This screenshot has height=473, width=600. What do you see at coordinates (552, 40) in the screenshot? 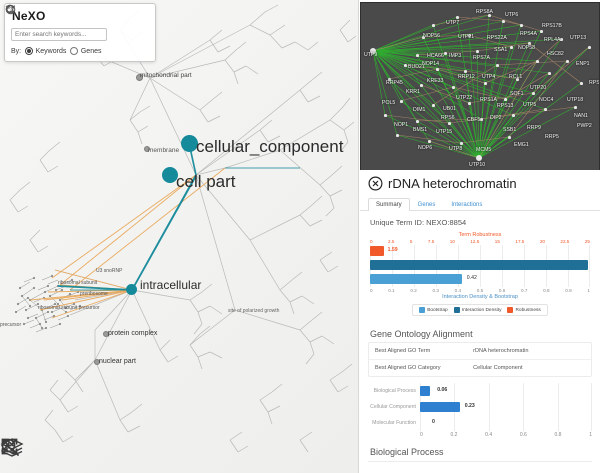
I see `gene-label: RPL4A` at bounding box center [552, 40].